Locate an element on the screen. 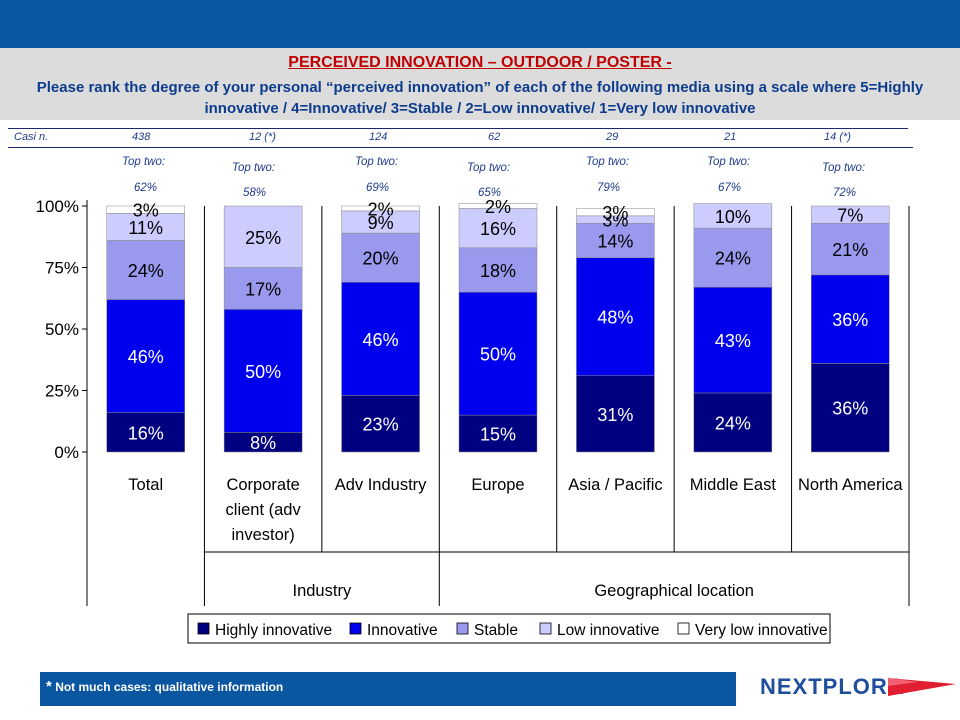 The height and width of the screenshot is (720, 960). data-label: 17% is located at coordinates (263, 289).